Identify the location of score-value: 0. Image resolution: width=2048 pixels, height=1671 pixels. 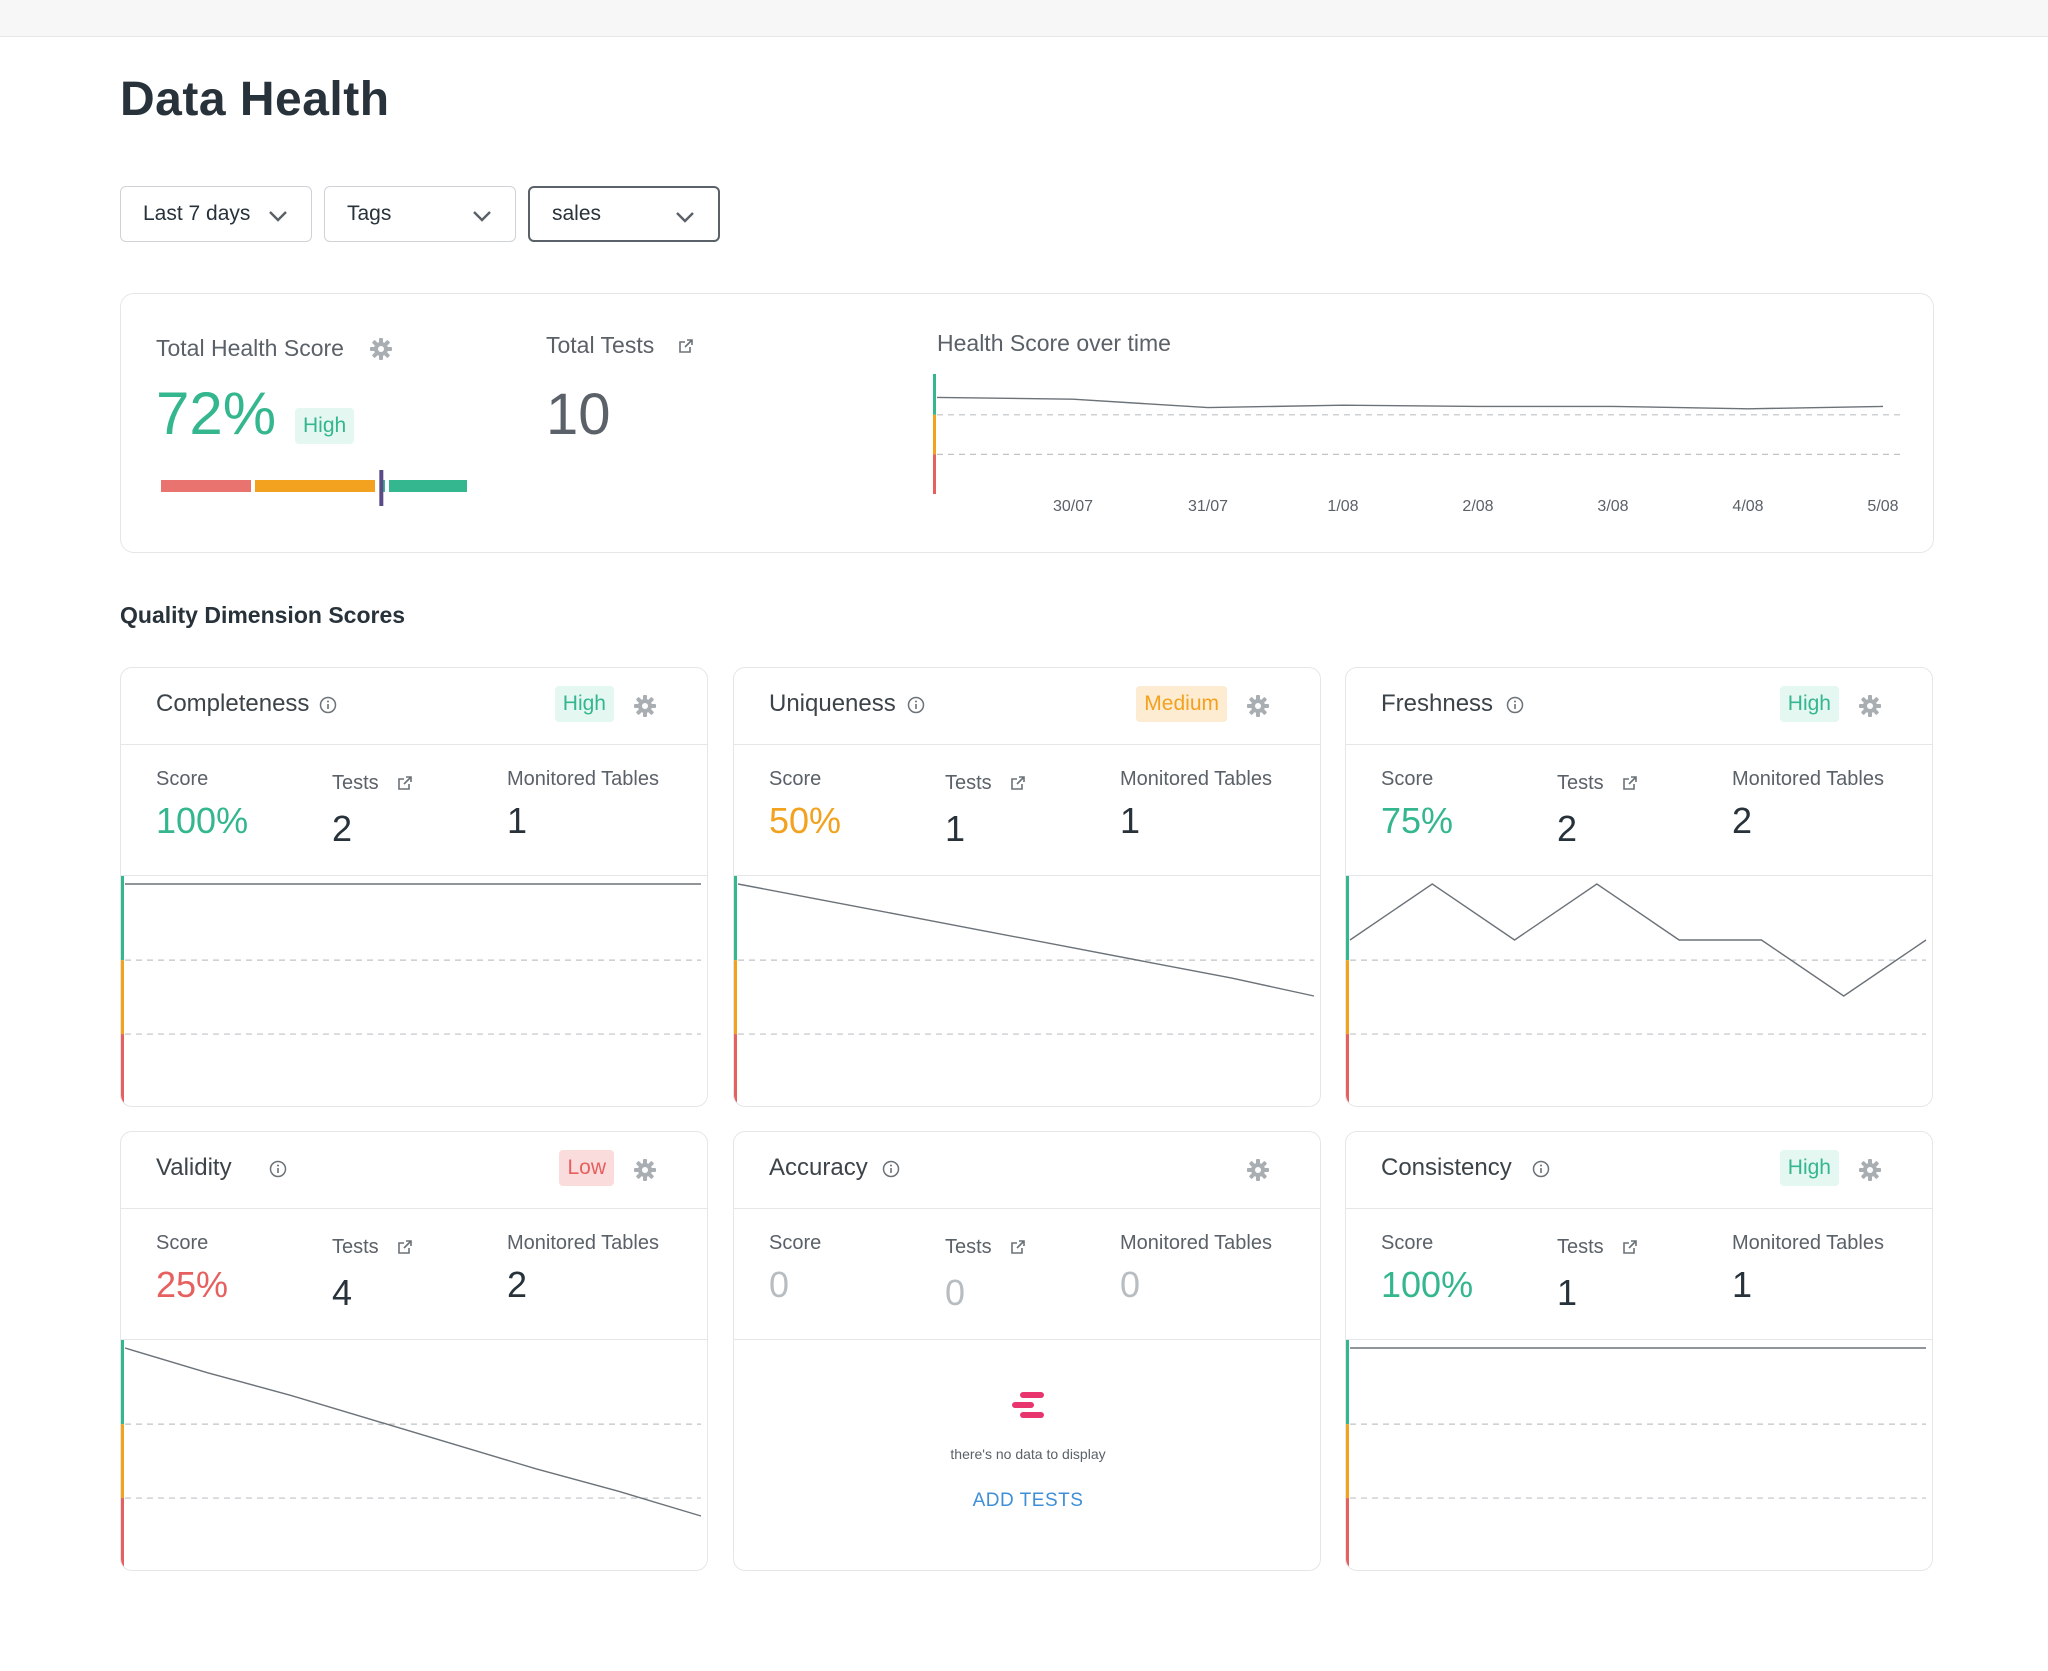
(779, 1284).